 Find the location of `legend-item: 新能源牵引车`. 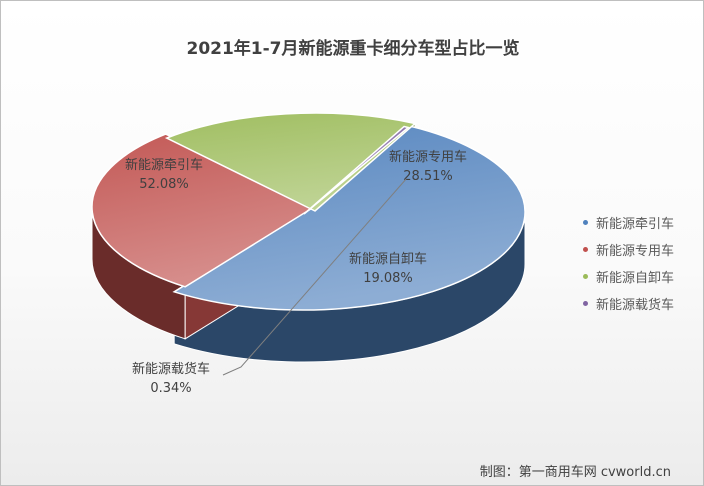

legend-item: 新能源牵引车 is located at coordinates (628, 222).